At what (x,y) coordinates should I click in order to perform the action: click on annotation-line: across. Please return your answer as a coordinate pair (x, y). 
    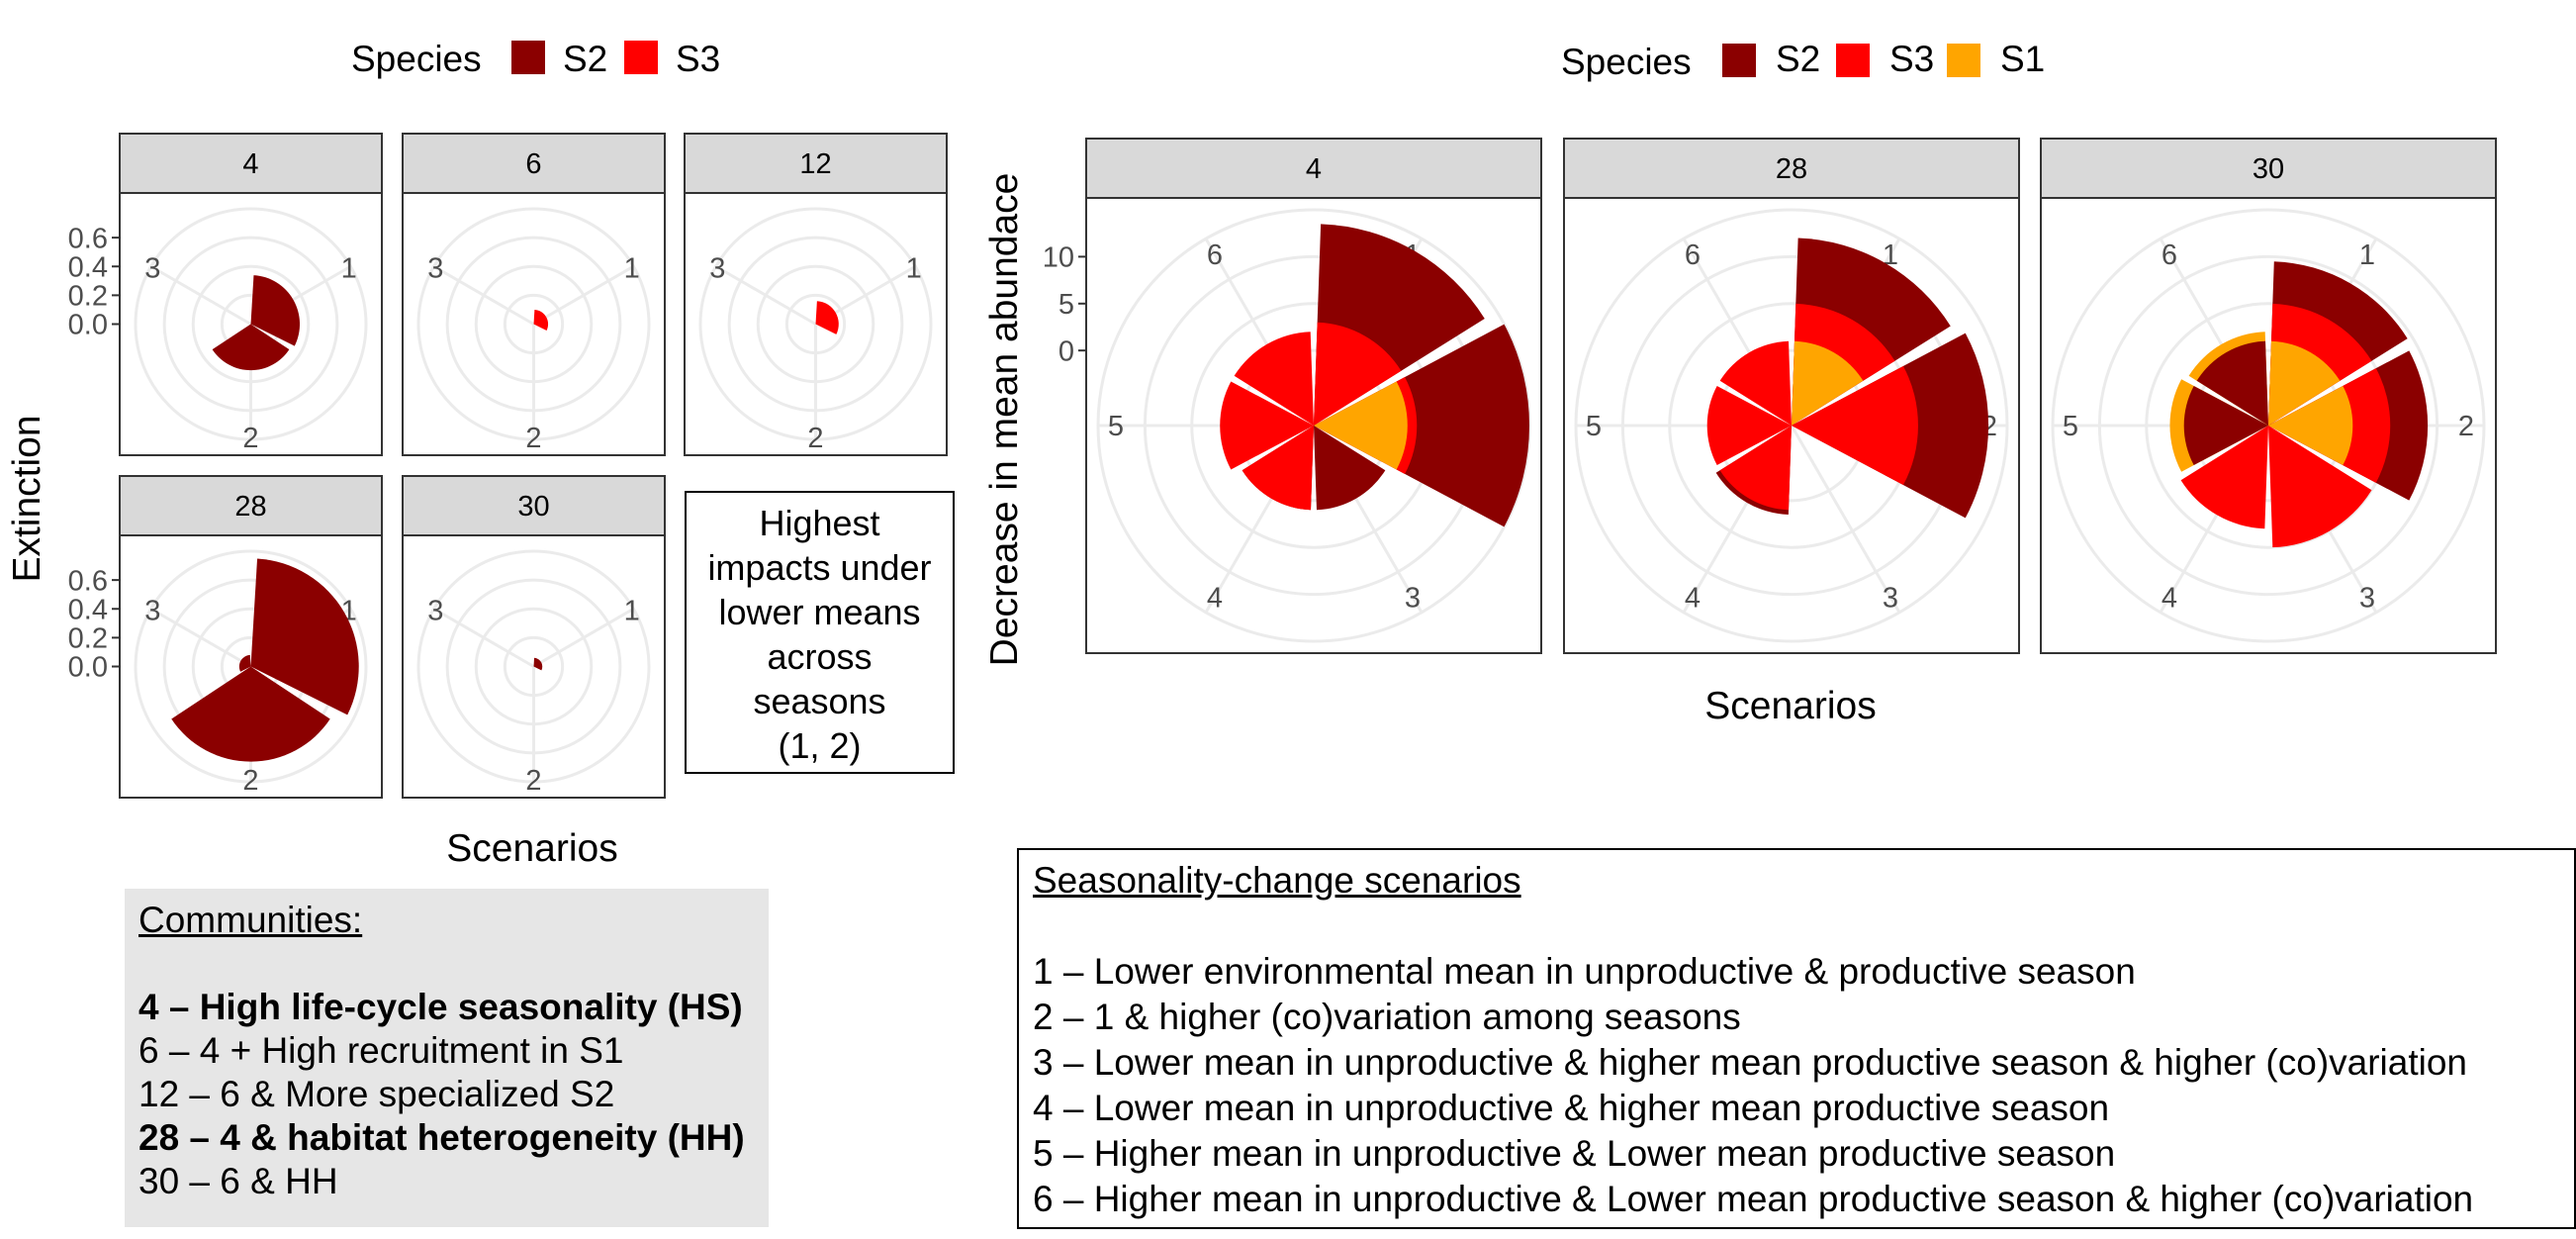
    Looking at the image, I should click on (820, 656).